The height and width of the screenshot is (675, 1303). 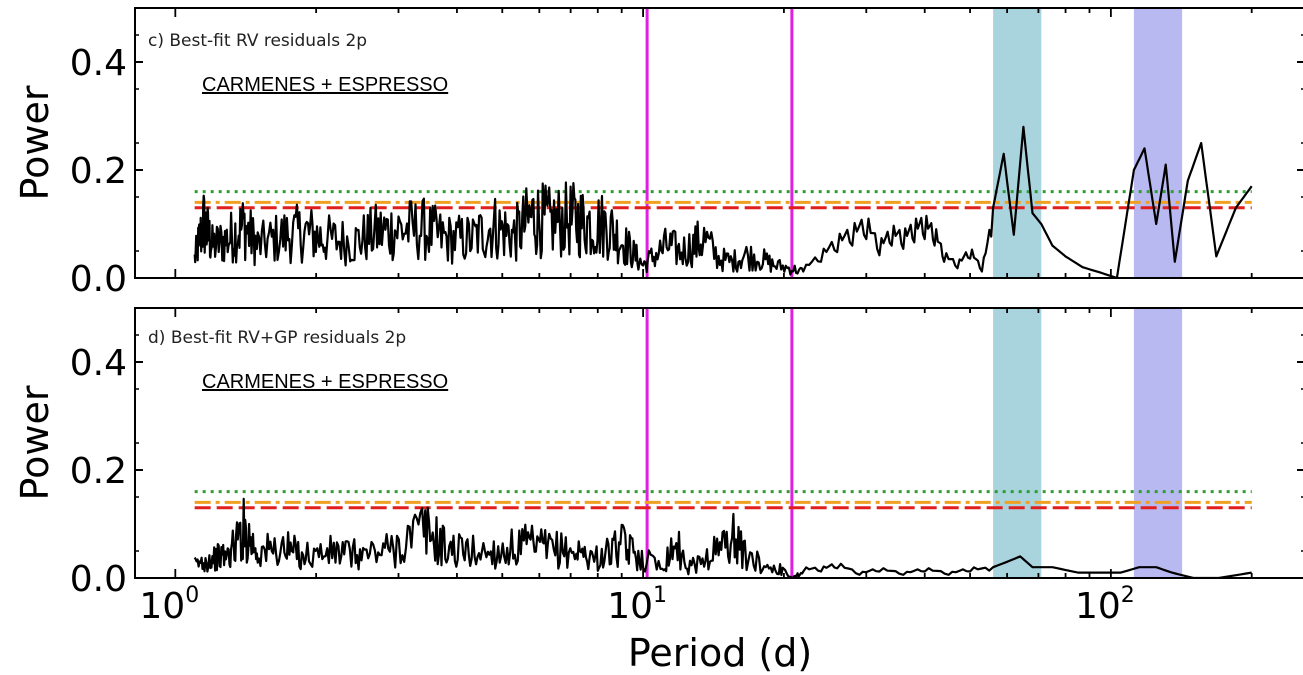 I want to click on x-tick-labels: 10⁰ 10¹ 10², so click(x=636, y=605).